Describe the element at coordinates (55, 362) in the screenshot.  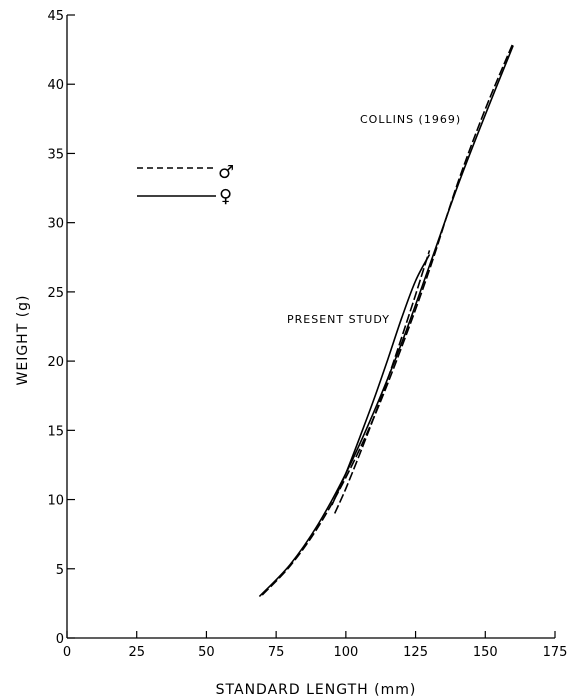
I see `y-tick-label-20: 20` at that location.